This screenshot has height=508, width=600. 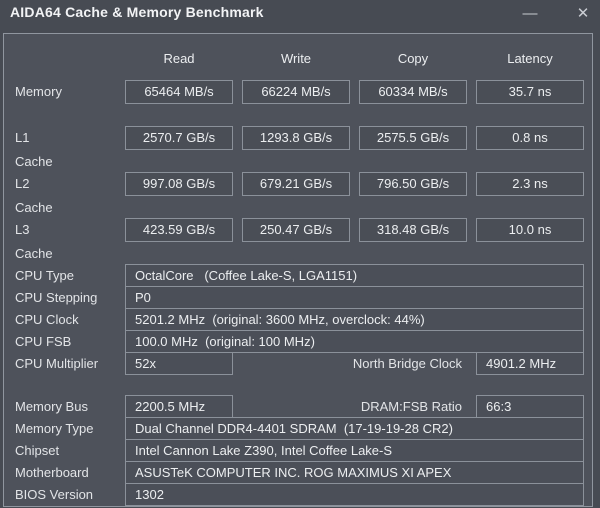 I want to click on north-bridge-clock-value: 4901.2 MHz, so click(x=530, y=363).